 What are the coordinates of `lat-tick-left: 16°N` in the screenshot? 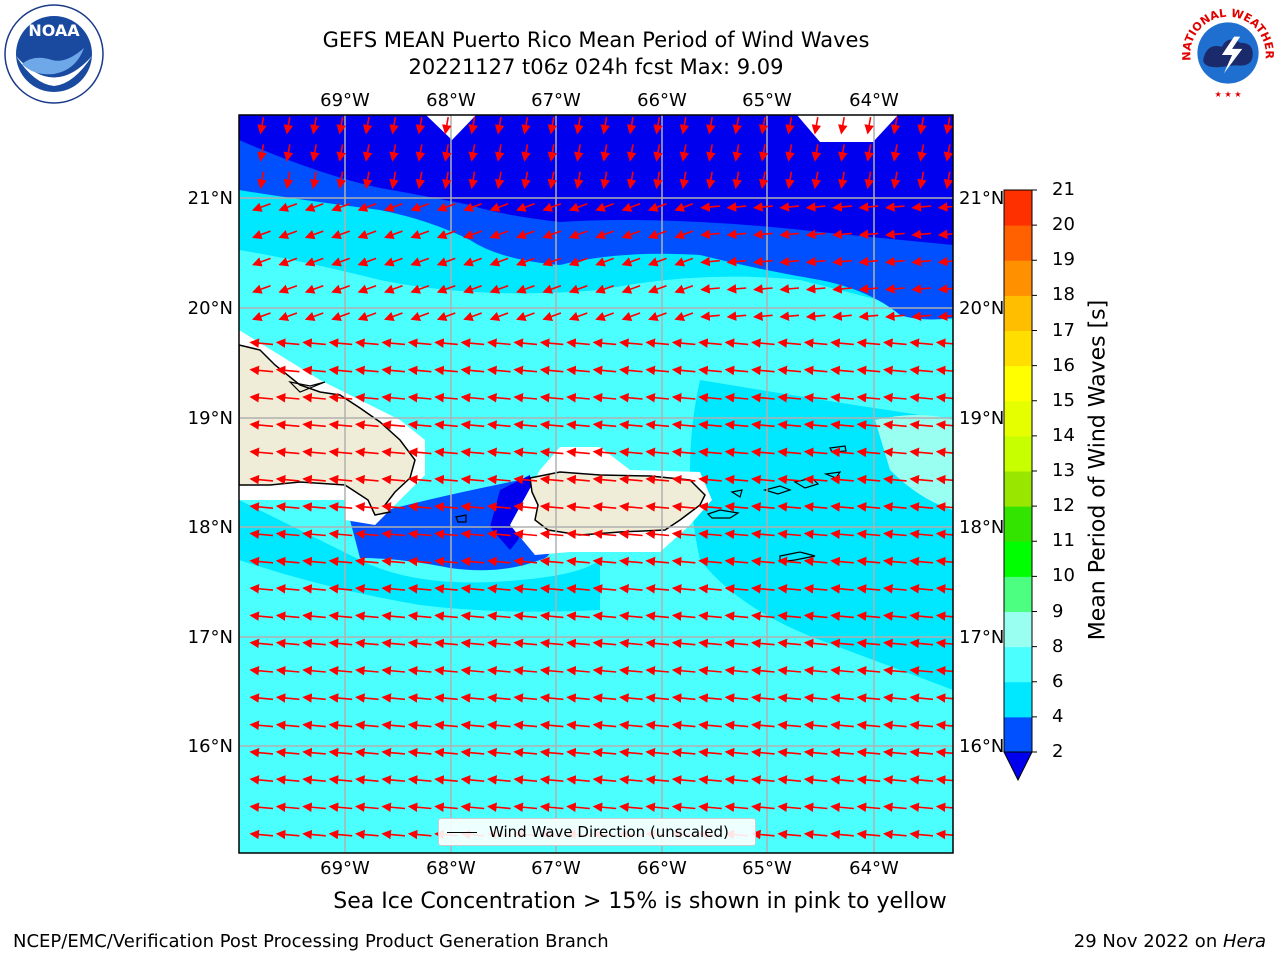 It's located at (210, 746).